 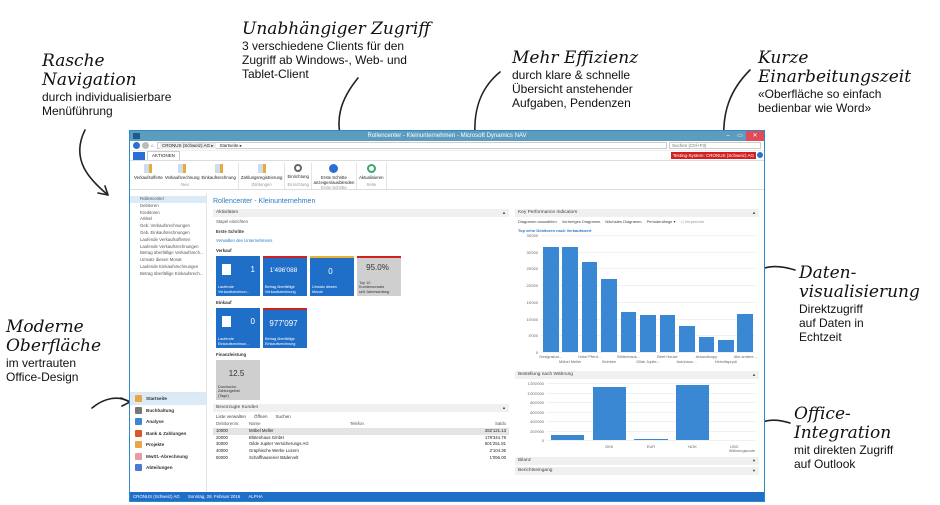 I want to click on vorperiode-button: ◁ Vorperiode, so click(x=692, y=221).